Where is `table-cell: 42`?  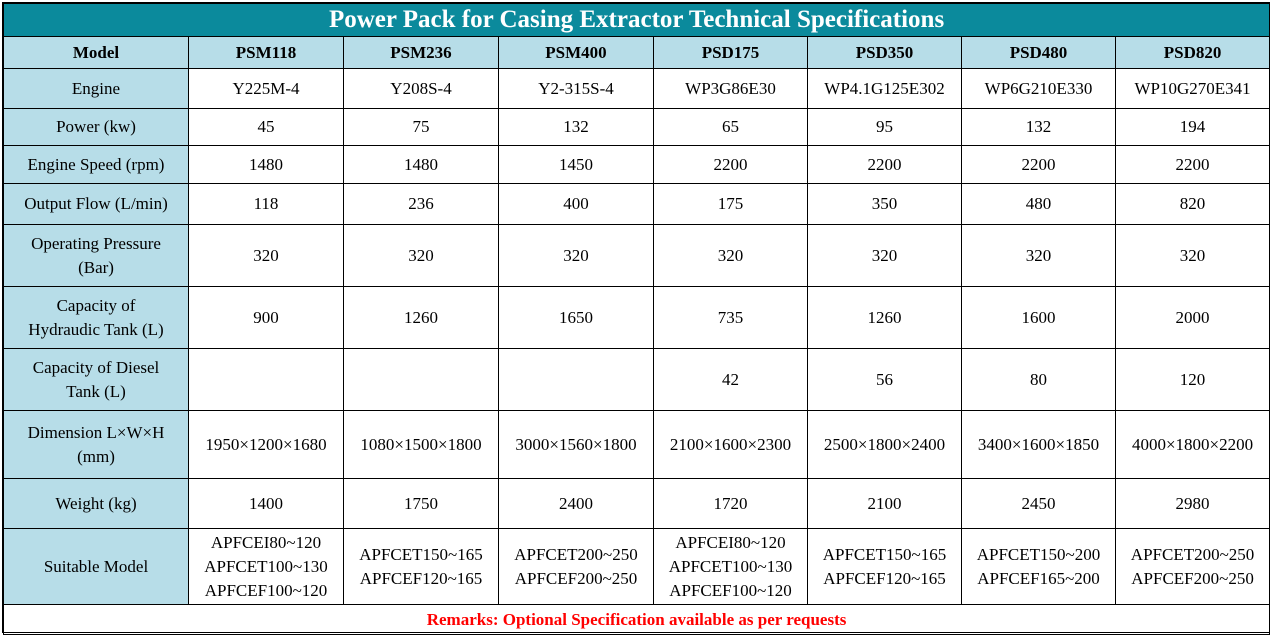
table-cell: 42 is located at coordinates (730, 379).